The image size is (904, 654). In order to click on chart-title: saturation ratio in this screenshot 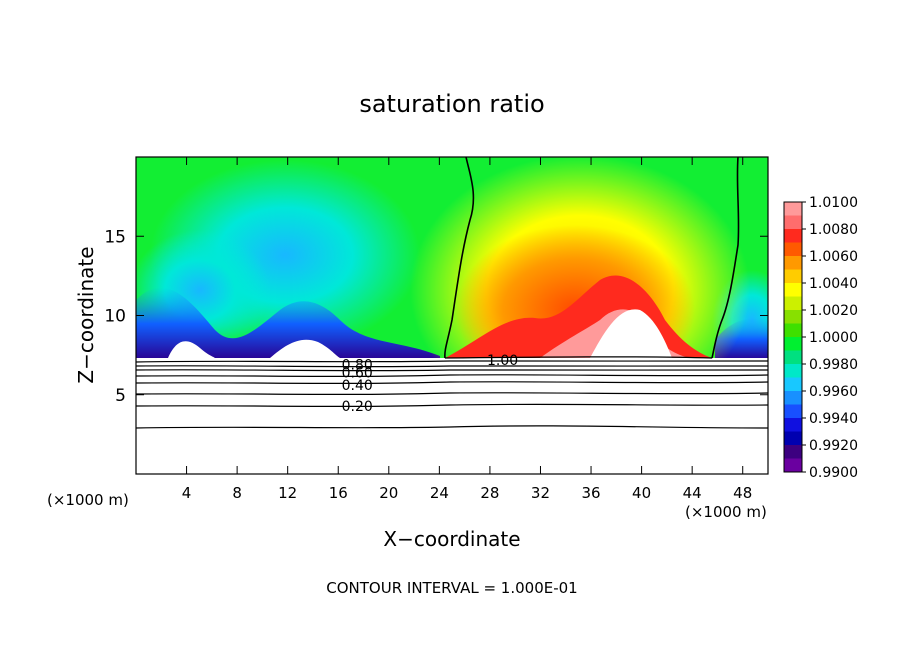, I will do `click(451, 104)`.